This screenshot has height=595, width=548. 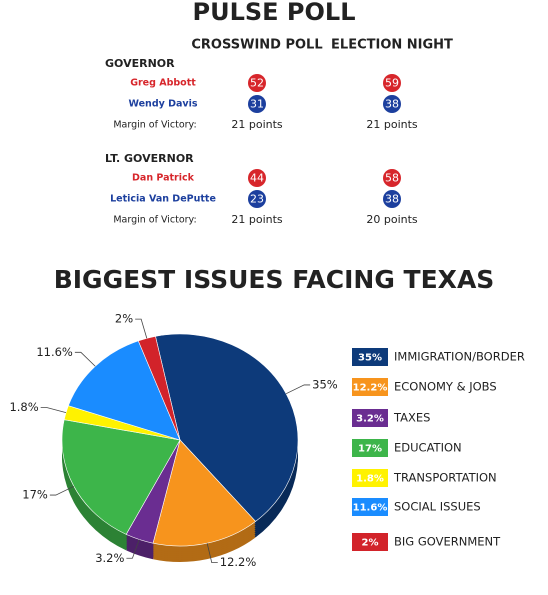 I want to click on legend-value: 2%, so click(x=370, y=543).